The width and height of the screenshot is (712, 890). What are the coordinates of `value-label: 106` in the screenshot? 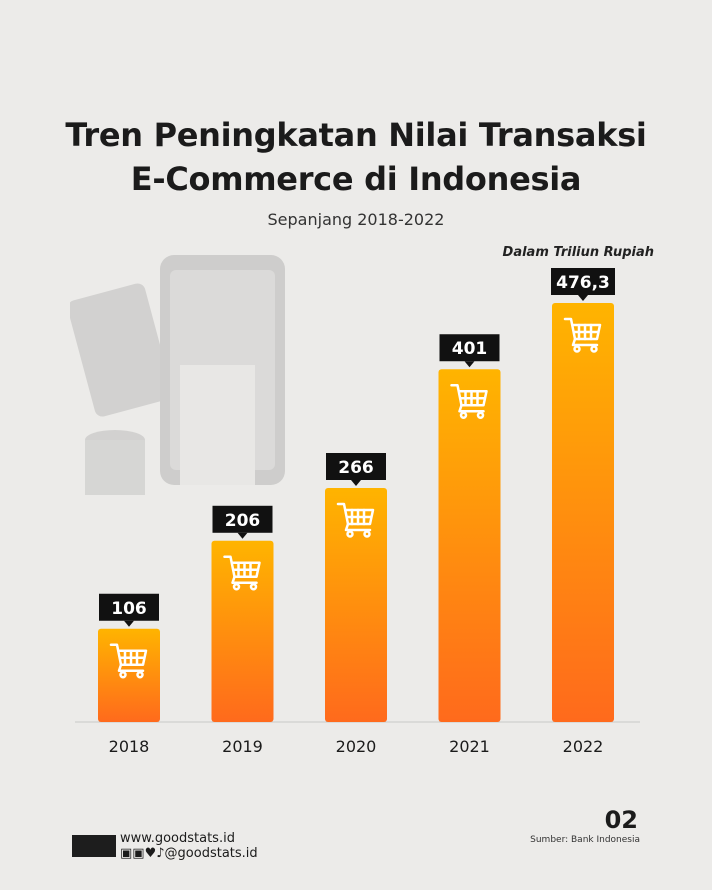 It's located at (129, 609).